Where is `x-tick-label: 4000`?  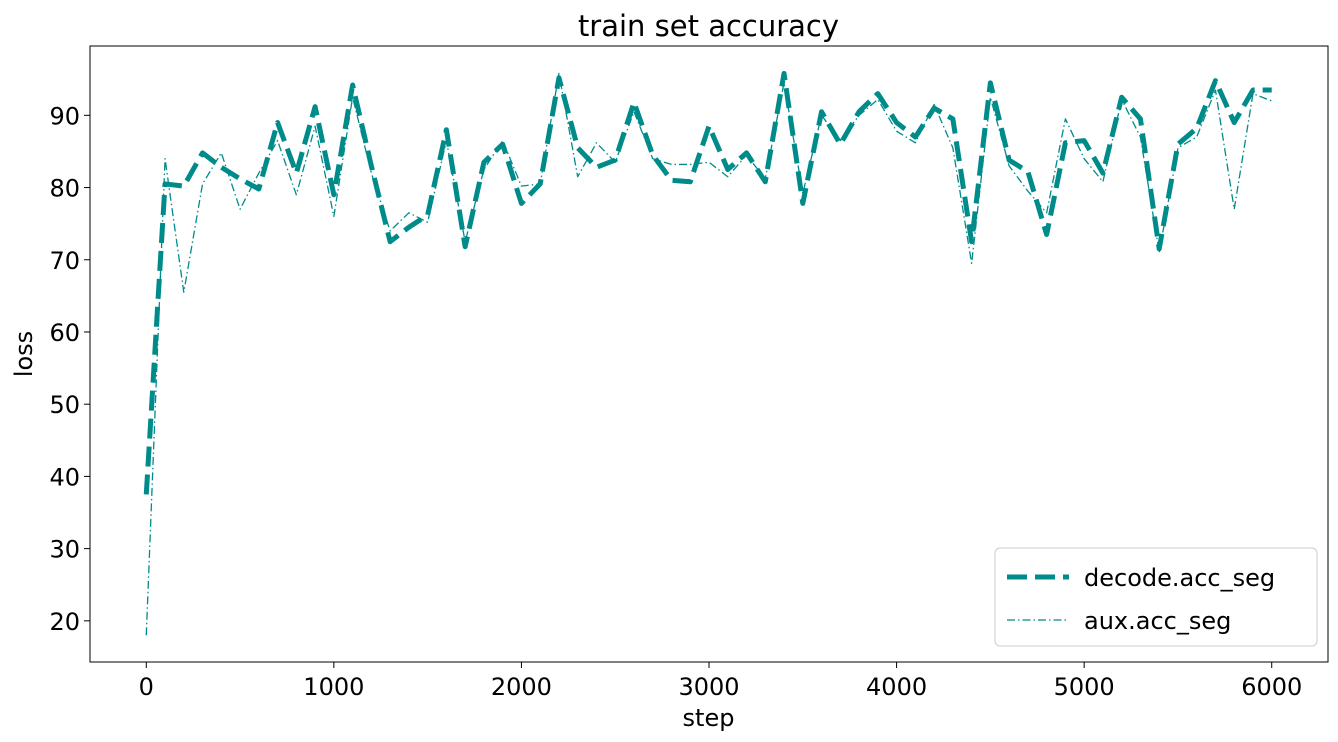 x-tick-label: 4000 is located at coordinates (896, 687).